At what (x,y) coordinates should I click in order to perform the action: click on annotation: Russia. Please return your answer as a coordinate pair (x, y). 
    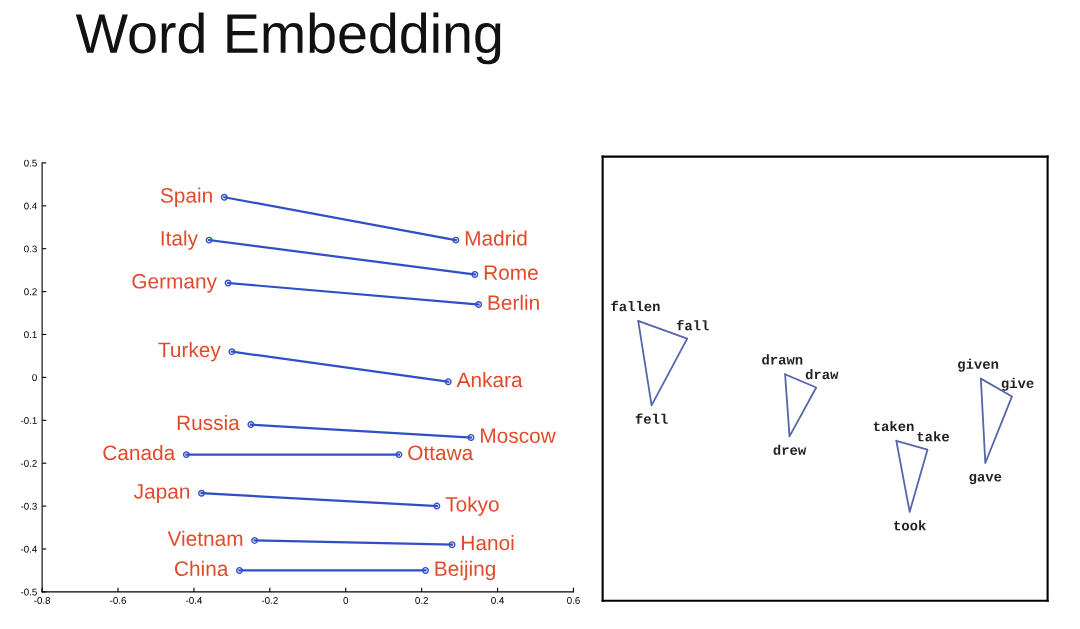
    Looking at the image, I should click on (208, 422).